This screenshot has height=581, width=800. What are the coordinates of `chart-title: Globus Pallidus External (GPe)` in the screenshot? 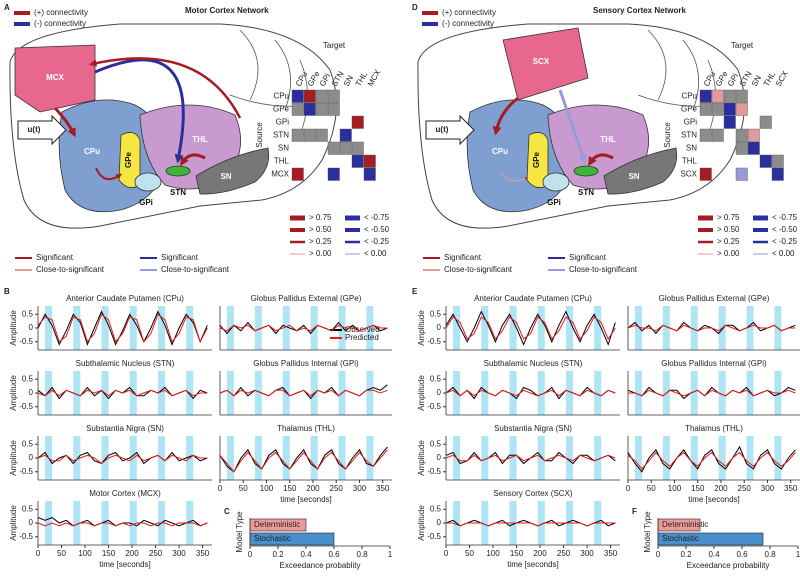 It's located at (306, 298).